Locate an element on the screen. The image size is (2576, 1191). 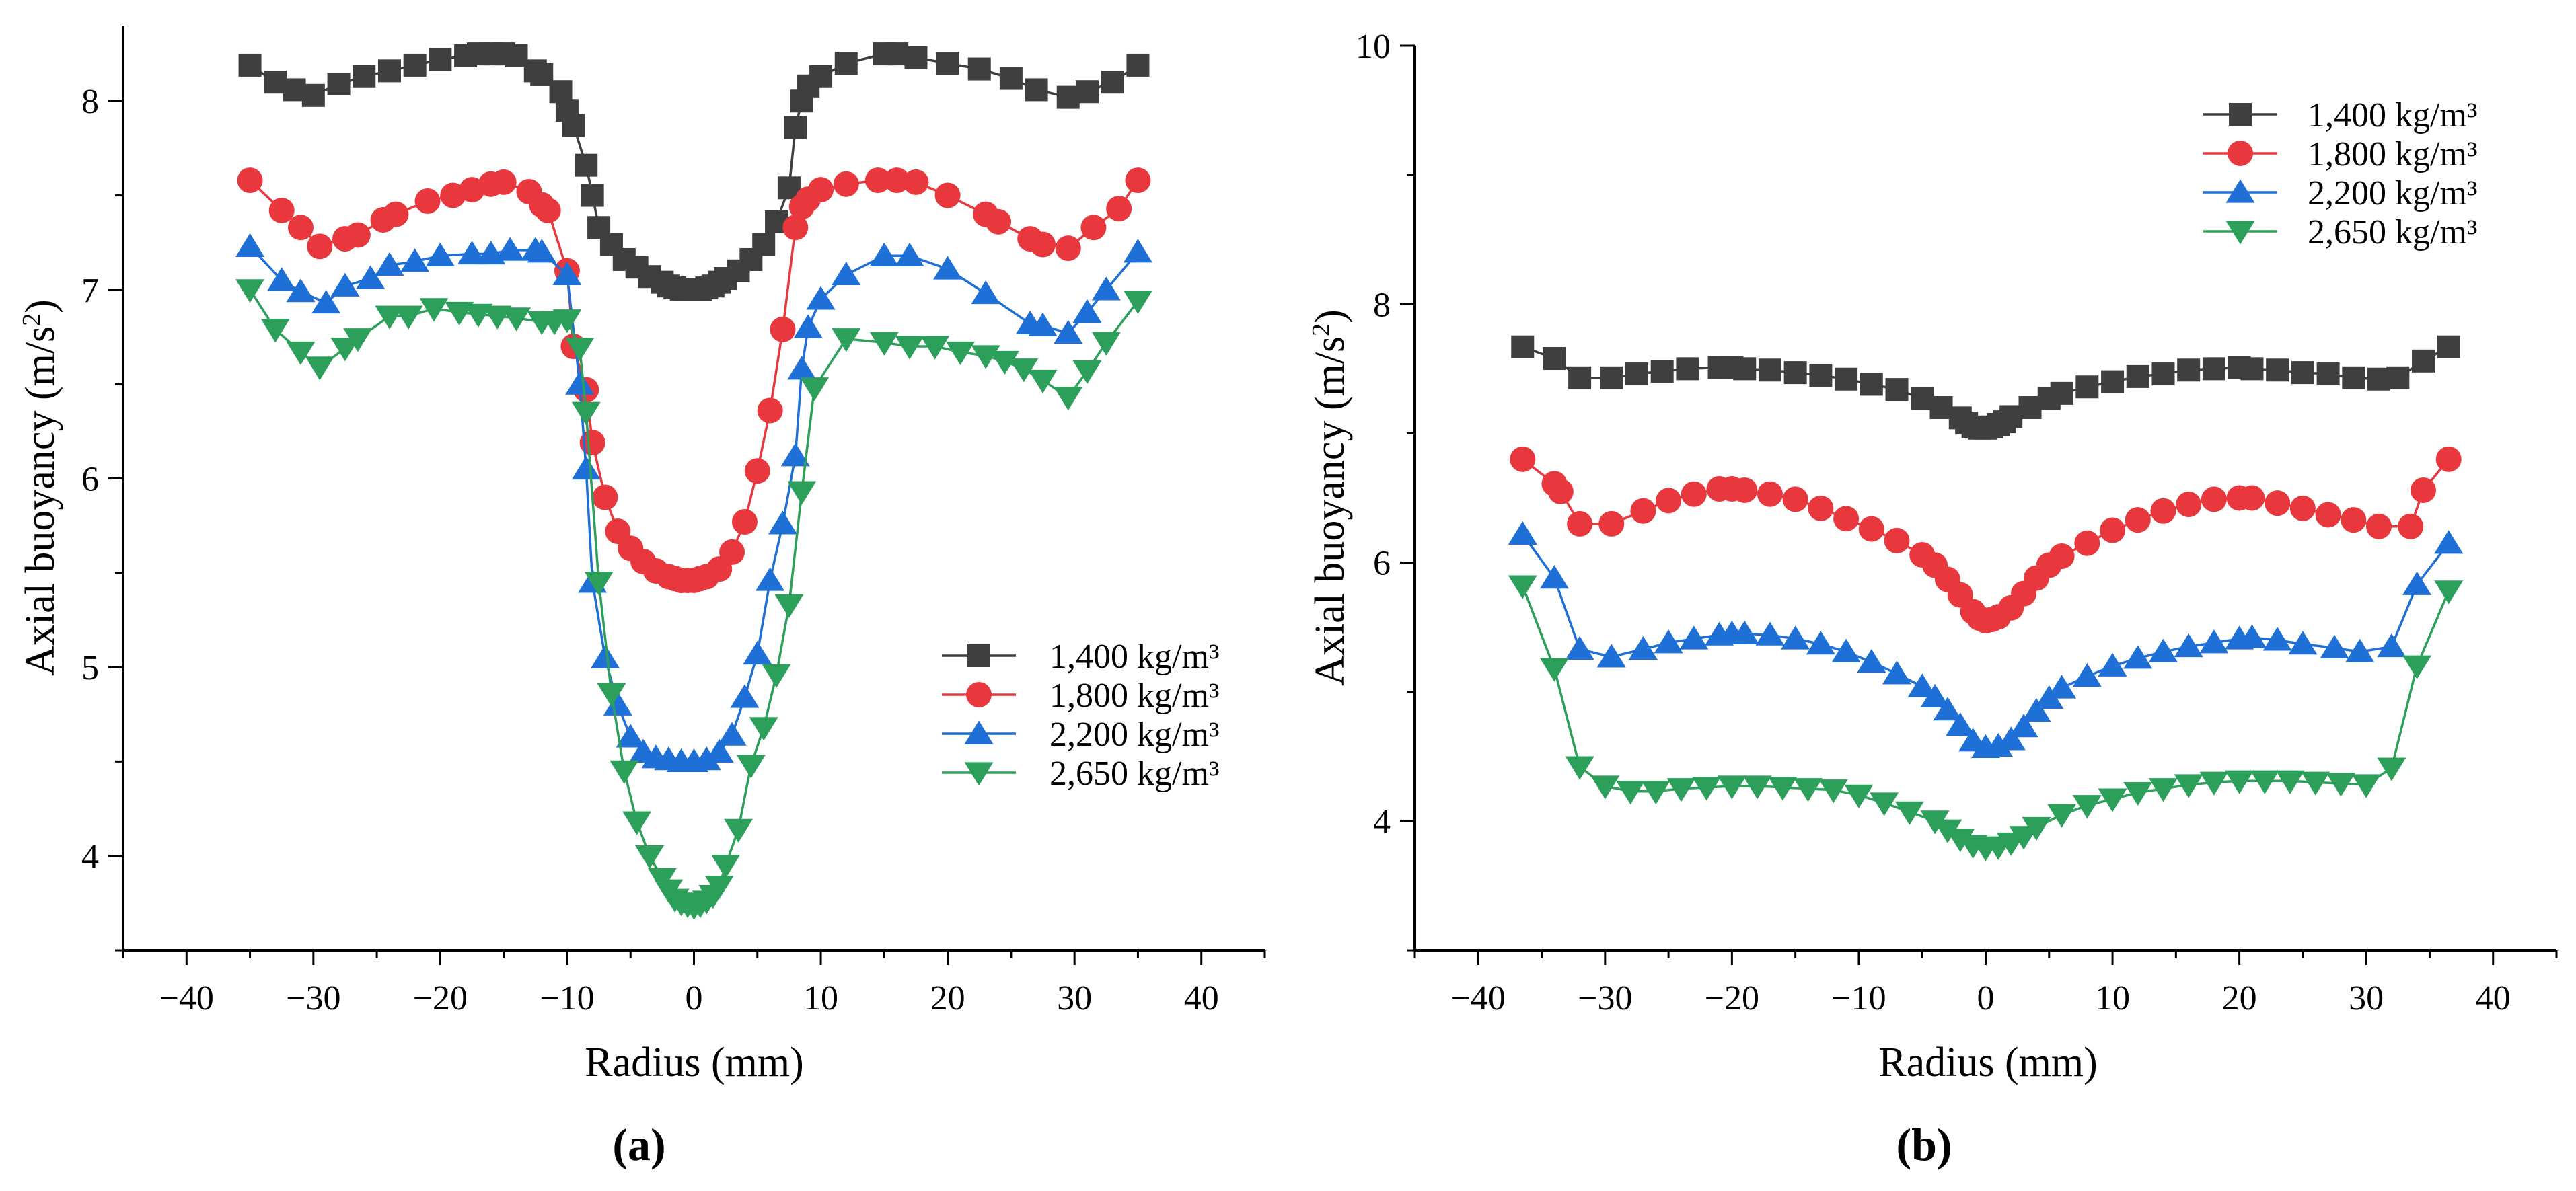
panel-a-y-tick-label: 8 is located at coordinates (90, 102).